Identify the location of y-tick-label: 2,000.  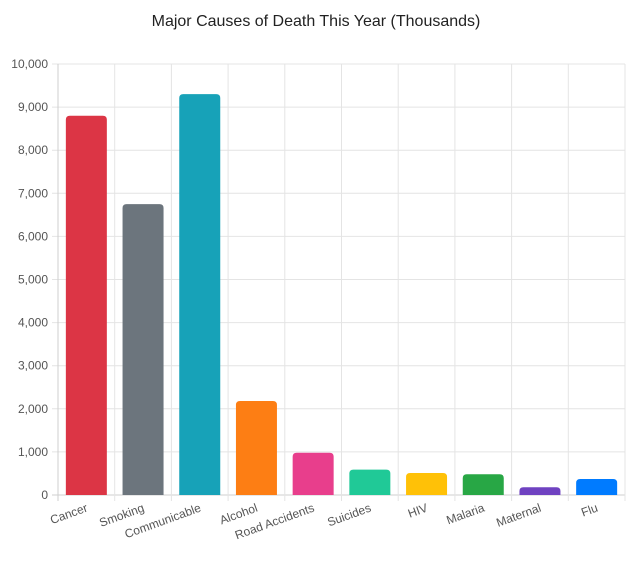
(33, 409).